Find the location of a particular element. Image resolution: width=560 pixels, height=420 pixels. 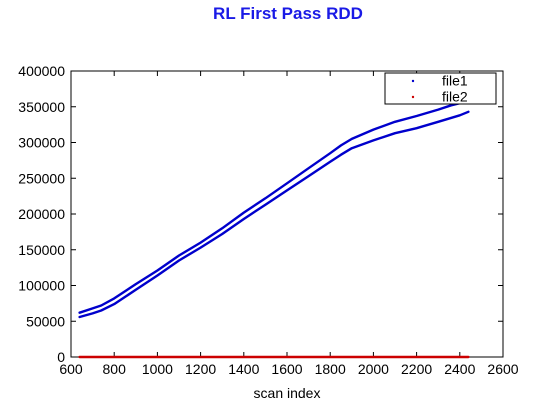

y-tick-label: 50000 is located at coordinates (45, 321).